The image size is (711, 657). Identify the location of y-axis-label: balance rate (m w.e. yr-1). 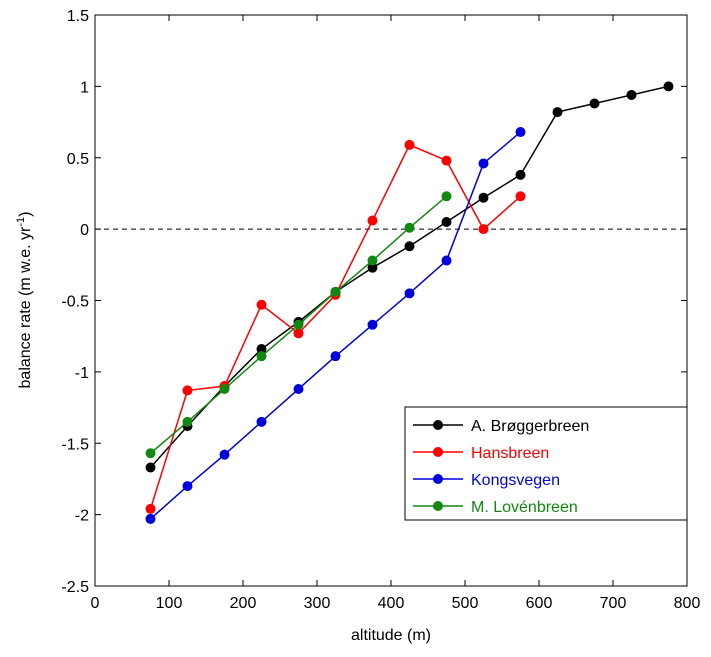
(24, 300).